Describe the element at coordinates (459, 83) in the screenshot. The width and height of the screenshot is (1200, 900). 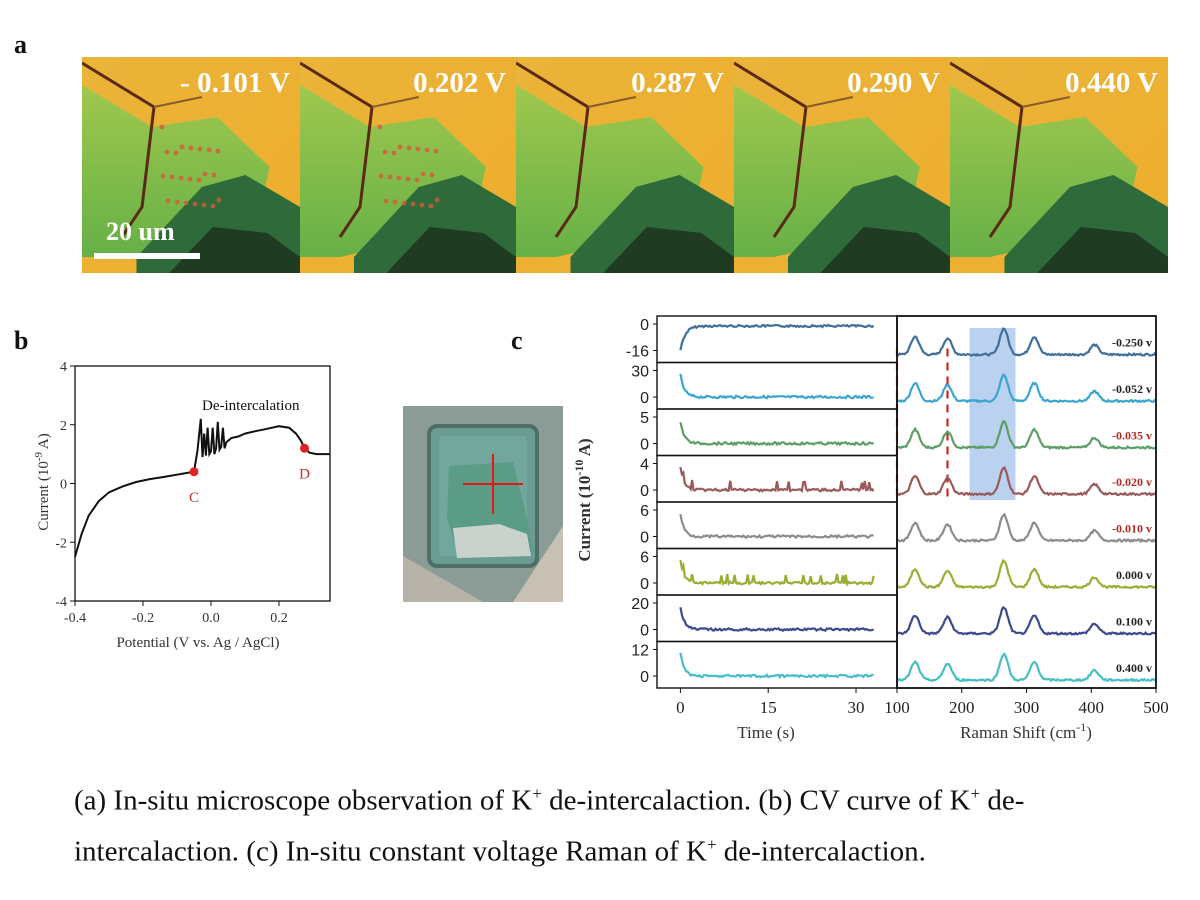
I see `voltage-label-2: 0.202 V` at that location.